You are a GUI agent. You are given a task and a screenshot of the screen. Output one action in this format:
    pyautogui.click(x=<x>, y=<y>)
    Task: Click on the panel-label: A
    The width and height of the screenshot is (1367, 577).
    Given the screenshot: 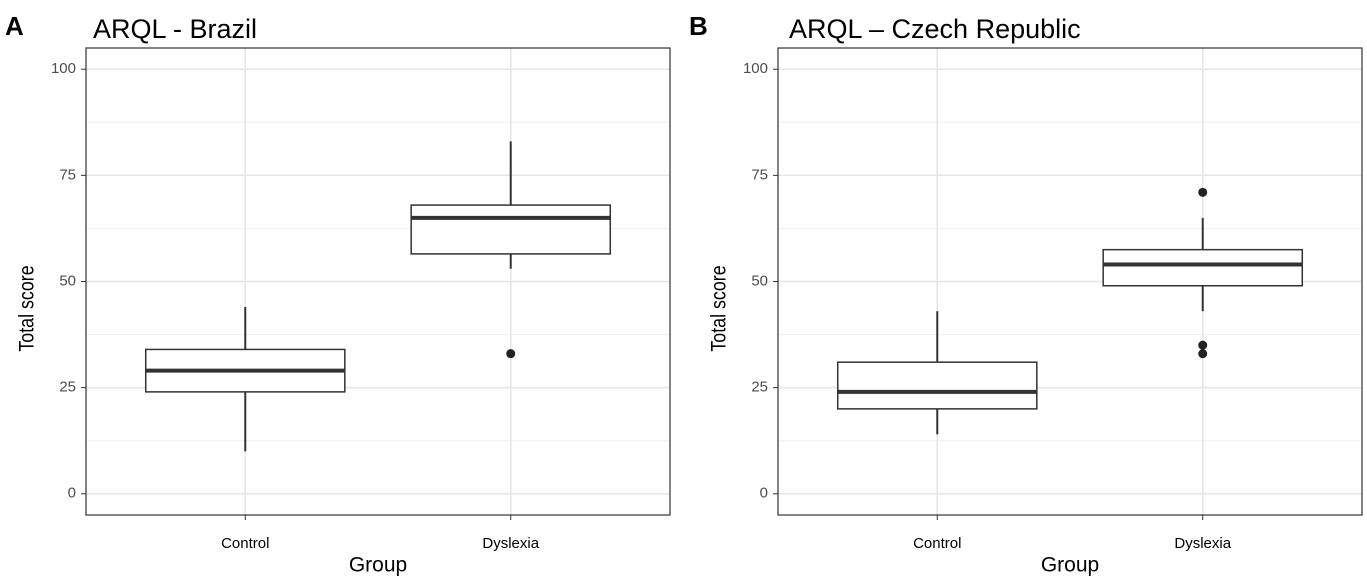 What is the action you would take?
    pyautogui.click(x=14, y=26)
    